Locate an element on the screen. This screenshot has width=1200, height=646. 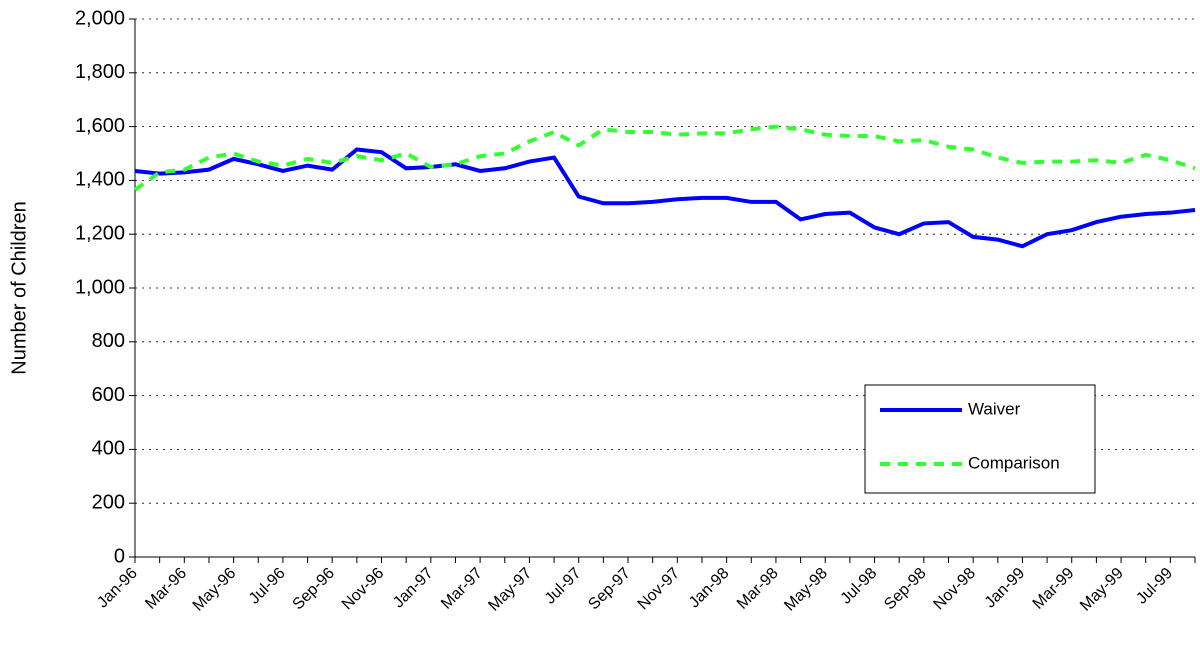
x-tick-label: May-96 is located at coordinates (215, 590).